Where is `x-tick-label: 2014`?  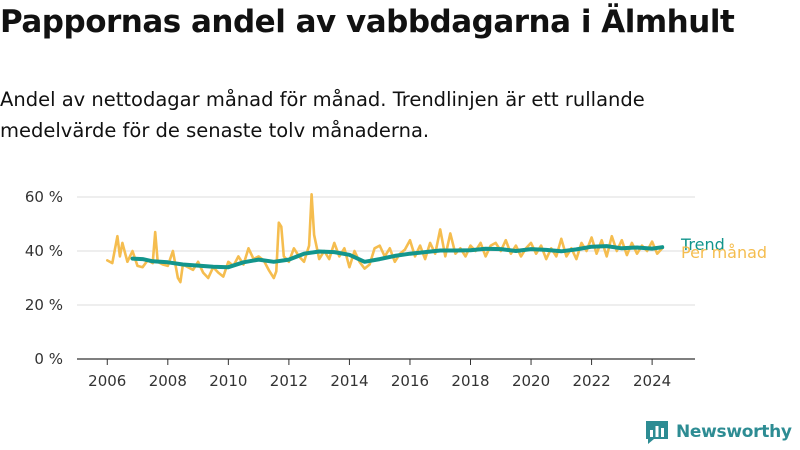 x-tick-label: 2014 is located at coordinates (349, 381).